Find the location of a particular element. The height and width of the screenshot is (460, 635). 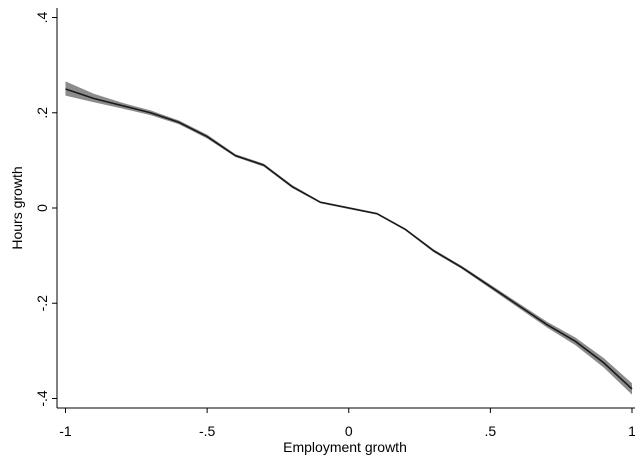

y-tick-label: .2 is located at coordinates (42, 113).